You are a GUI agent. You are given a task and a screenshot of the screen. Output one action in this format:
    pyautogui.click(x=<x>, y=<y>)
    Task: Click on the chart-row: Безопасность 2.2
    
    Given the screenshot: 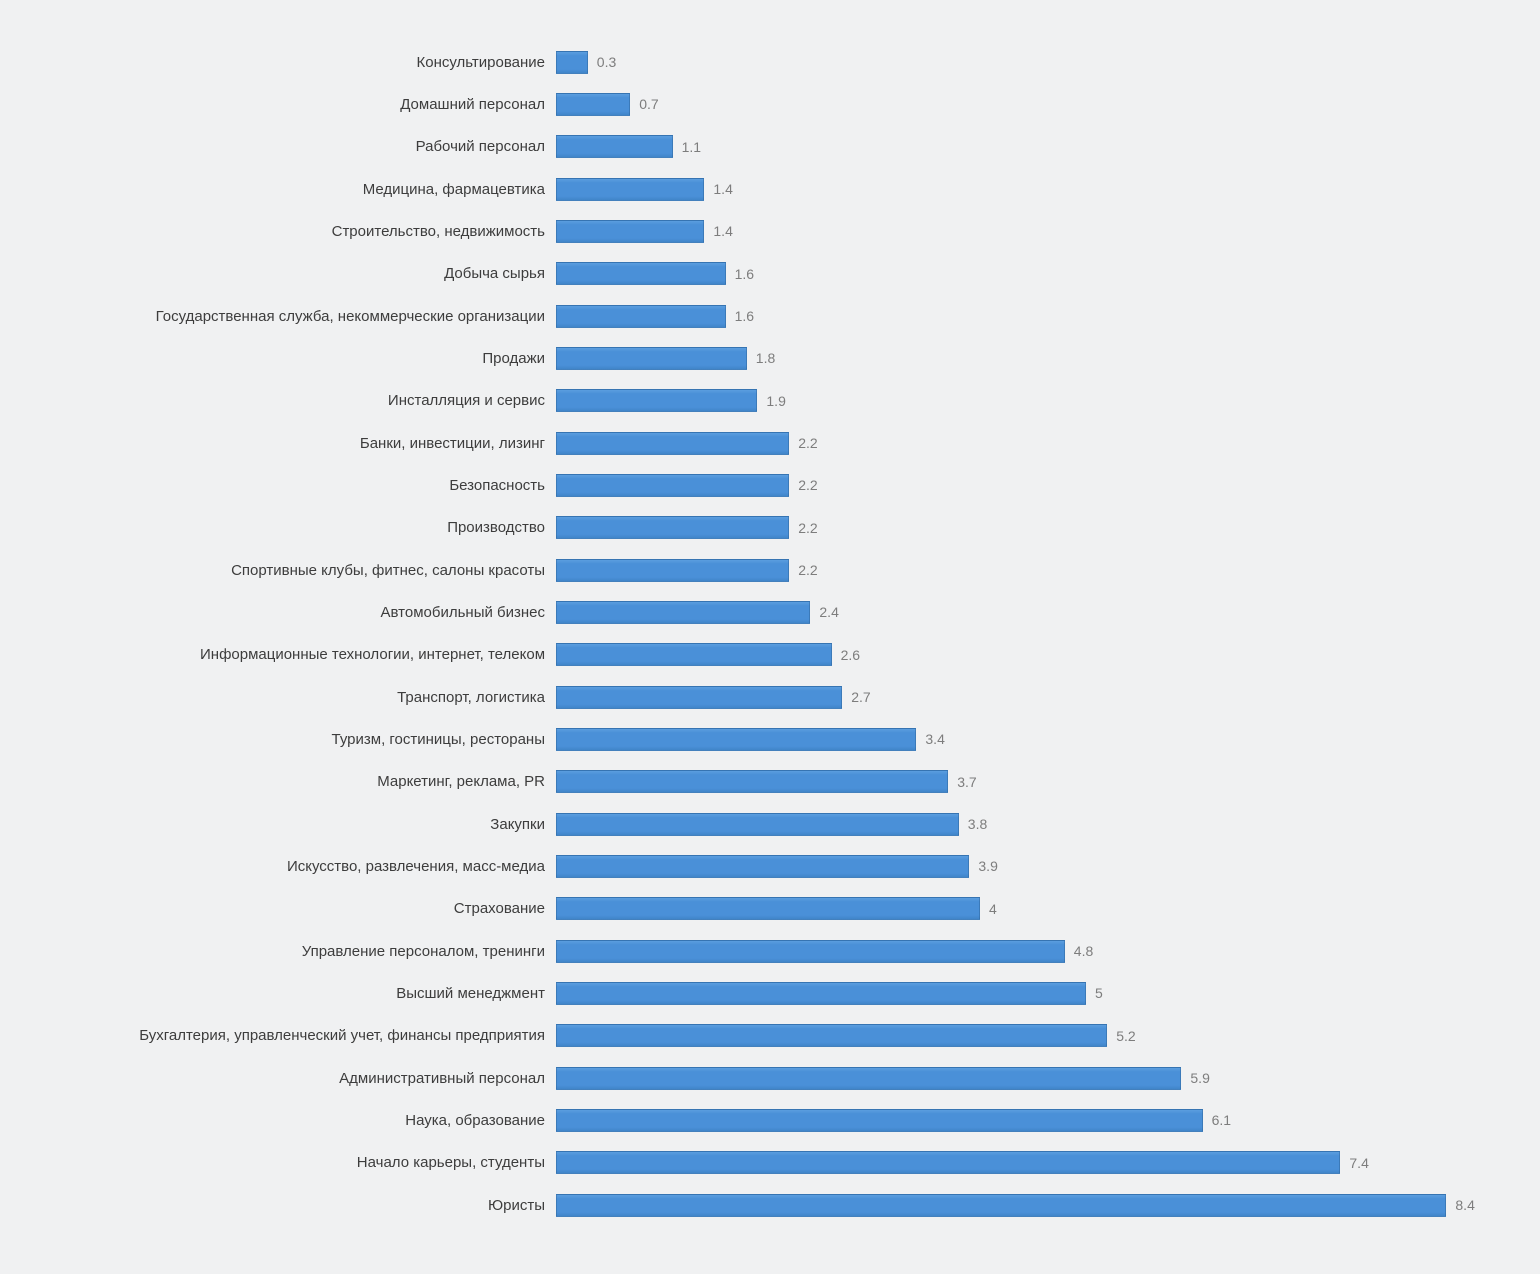 What is the action you would take?
    pyautogui.click(x=770, y=485)
    